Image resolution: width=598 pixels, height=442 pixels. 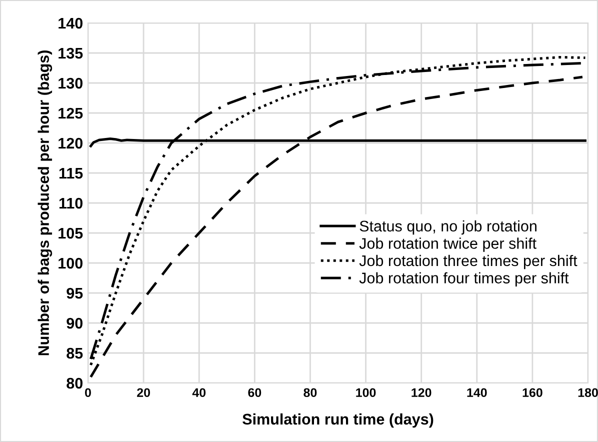 What do you see at coordinates (310, 393) in the screenshot?
I see `x-tick-label: 80` at bounding box center [310, 393].